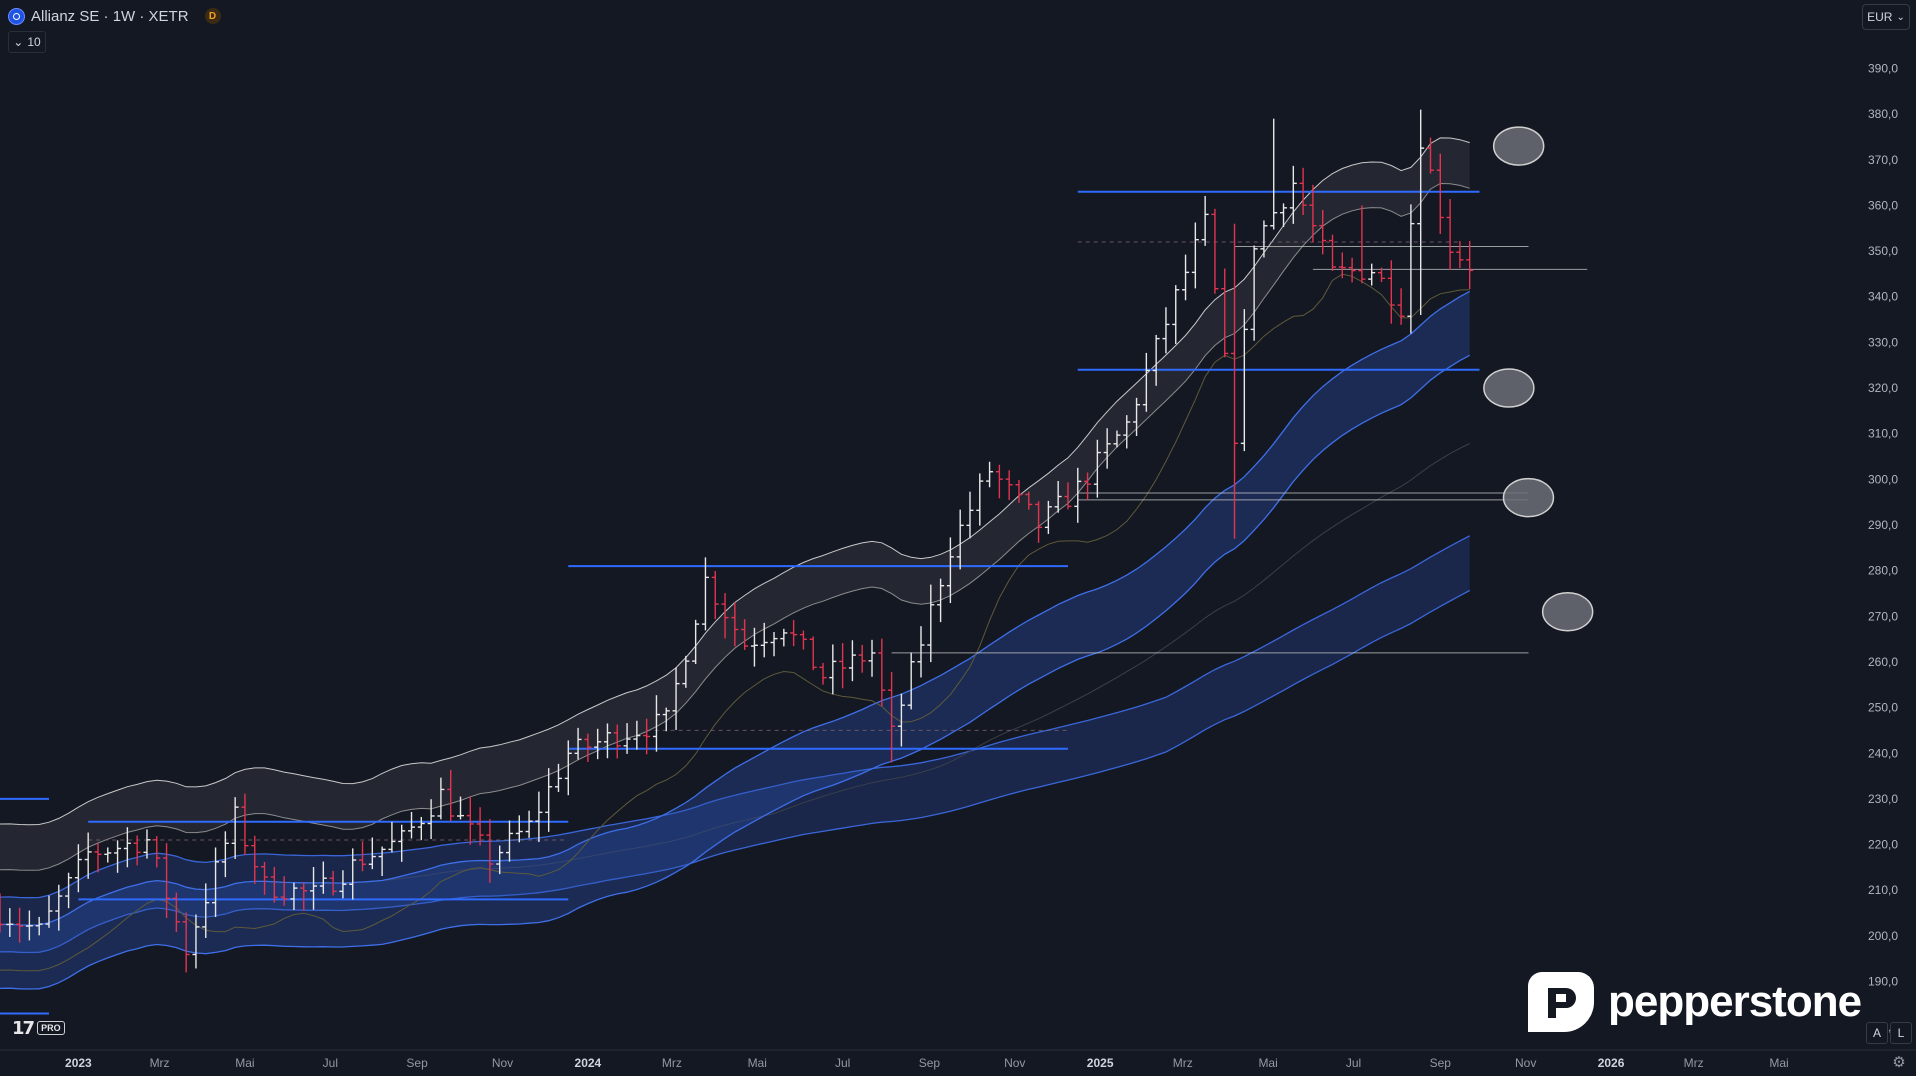  I want to click on price-tick-label: 300,0, so click(1883, 479).